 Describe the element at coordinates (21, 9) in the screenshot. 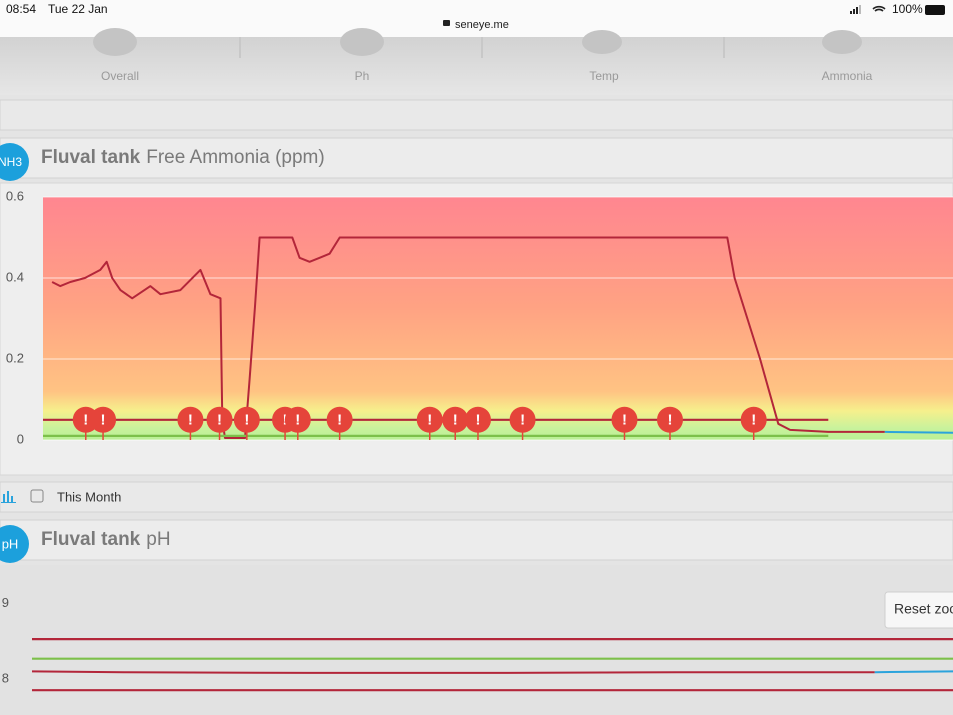

I see `status-time: 08:54` at that location.